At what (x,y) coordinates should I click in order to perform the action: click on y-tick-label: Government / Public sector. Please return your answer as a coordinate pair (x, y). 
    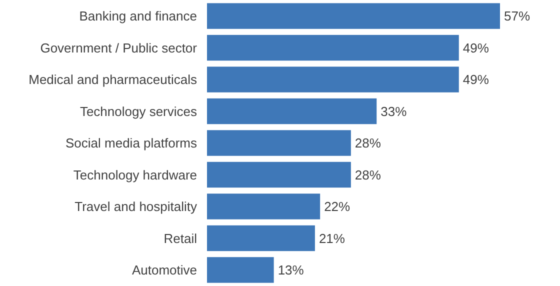
    Looking at the image, I should click on (119, 48).